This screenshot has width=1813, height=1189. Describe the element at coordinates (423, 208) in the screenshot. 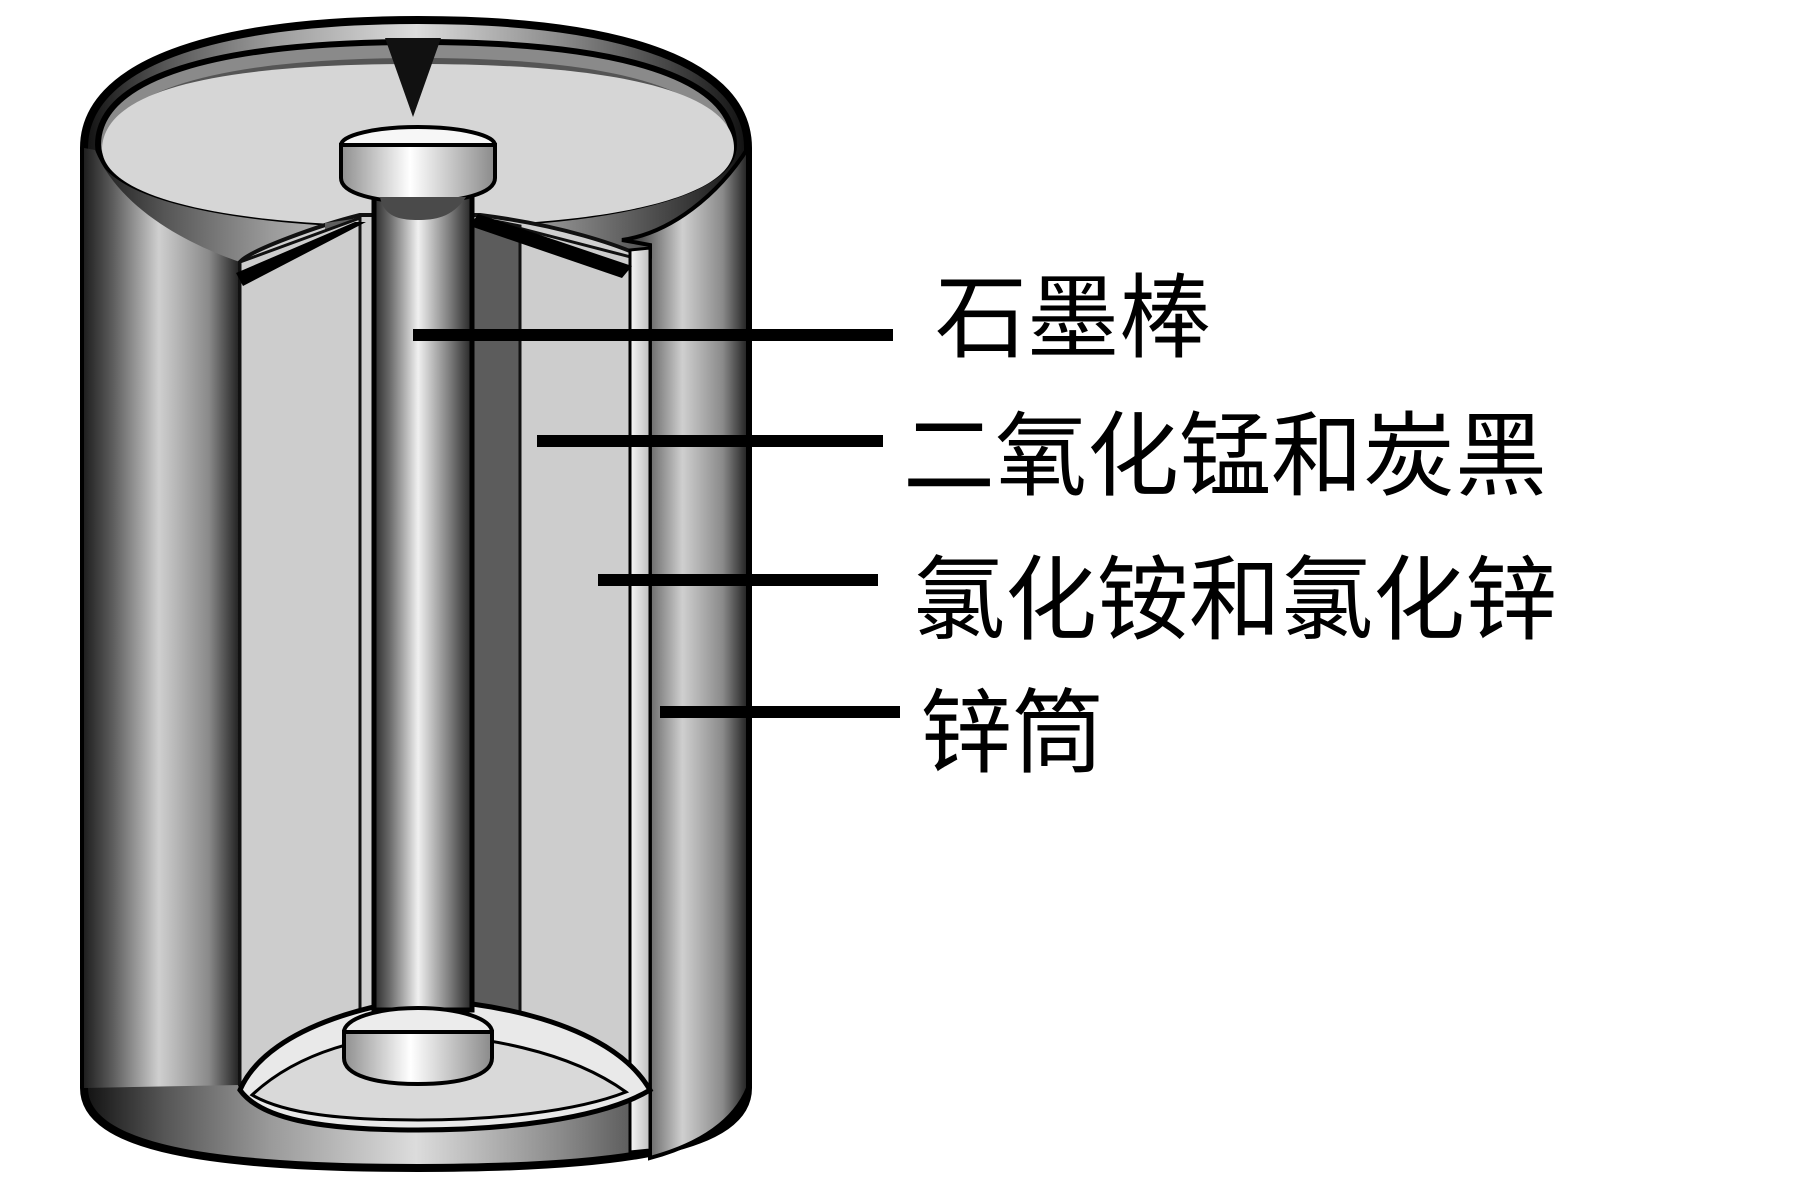

I see `rod-top-joint` at that location.